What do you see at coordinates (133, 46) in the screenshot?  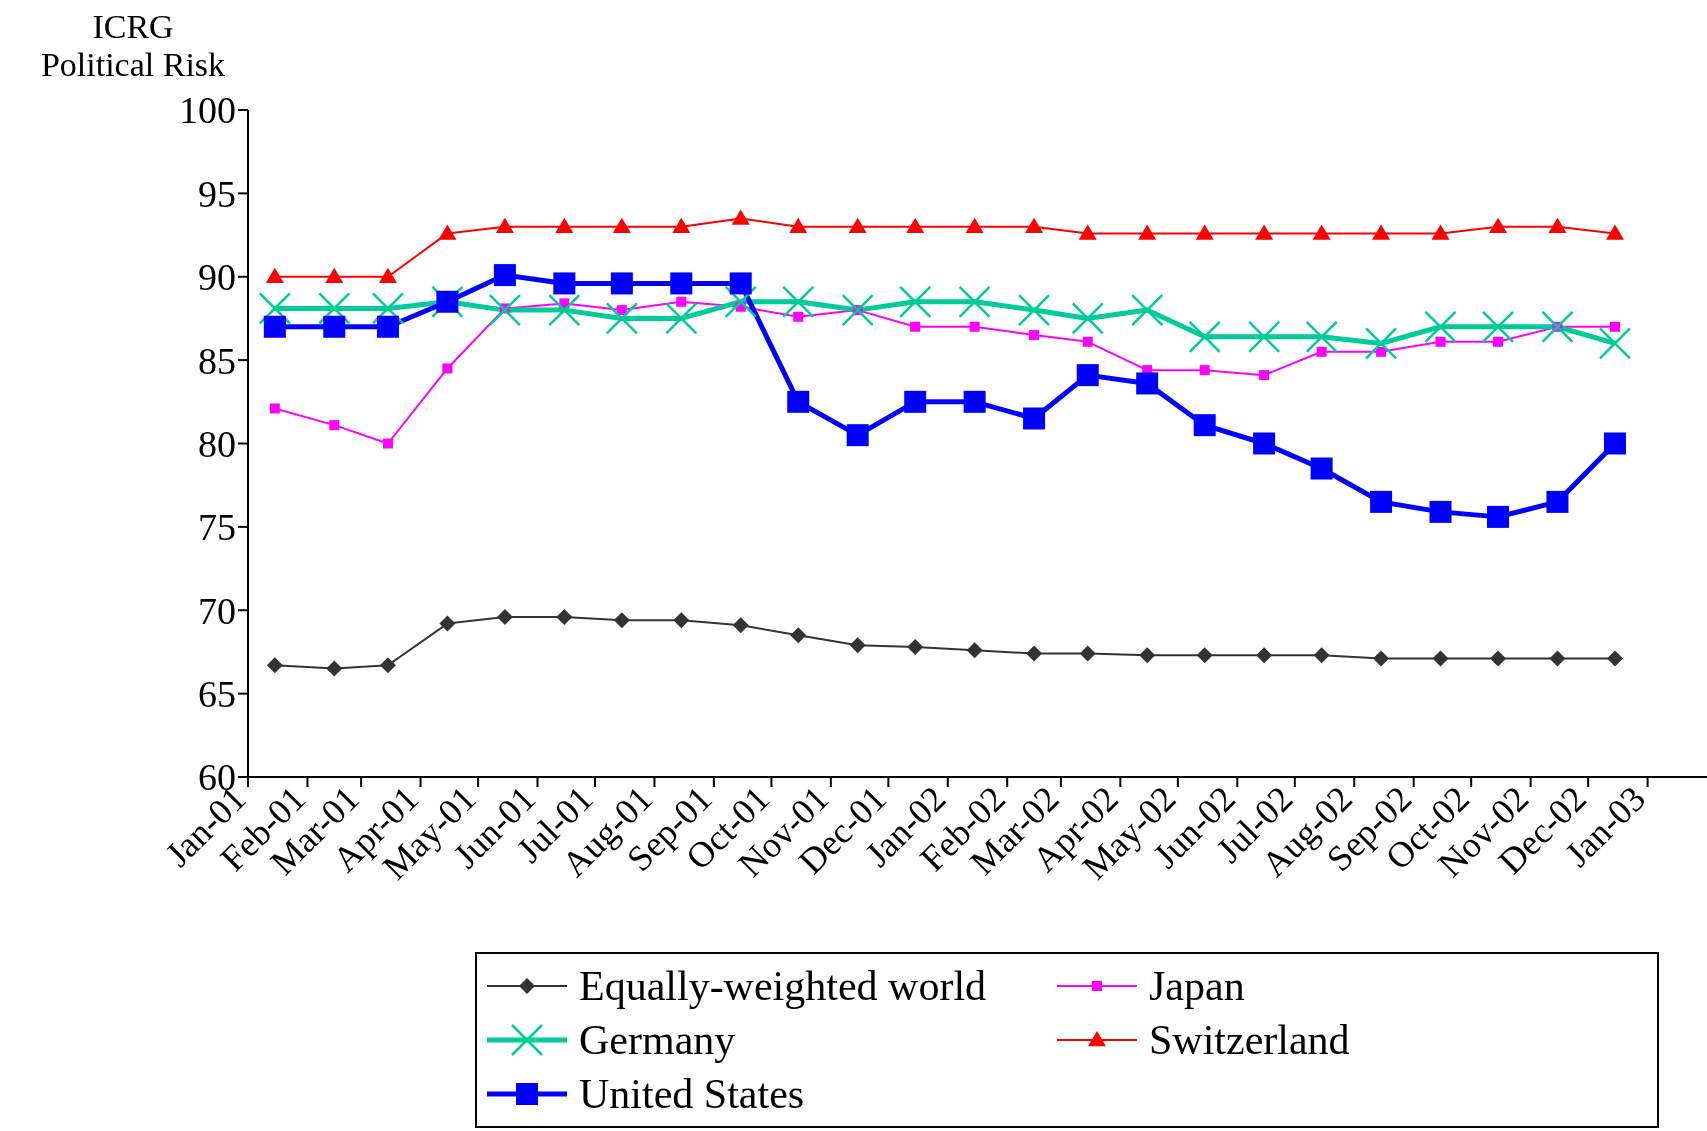 I see `y-axis-title: ICRG Political Risk` at bounding box center [133, 46].